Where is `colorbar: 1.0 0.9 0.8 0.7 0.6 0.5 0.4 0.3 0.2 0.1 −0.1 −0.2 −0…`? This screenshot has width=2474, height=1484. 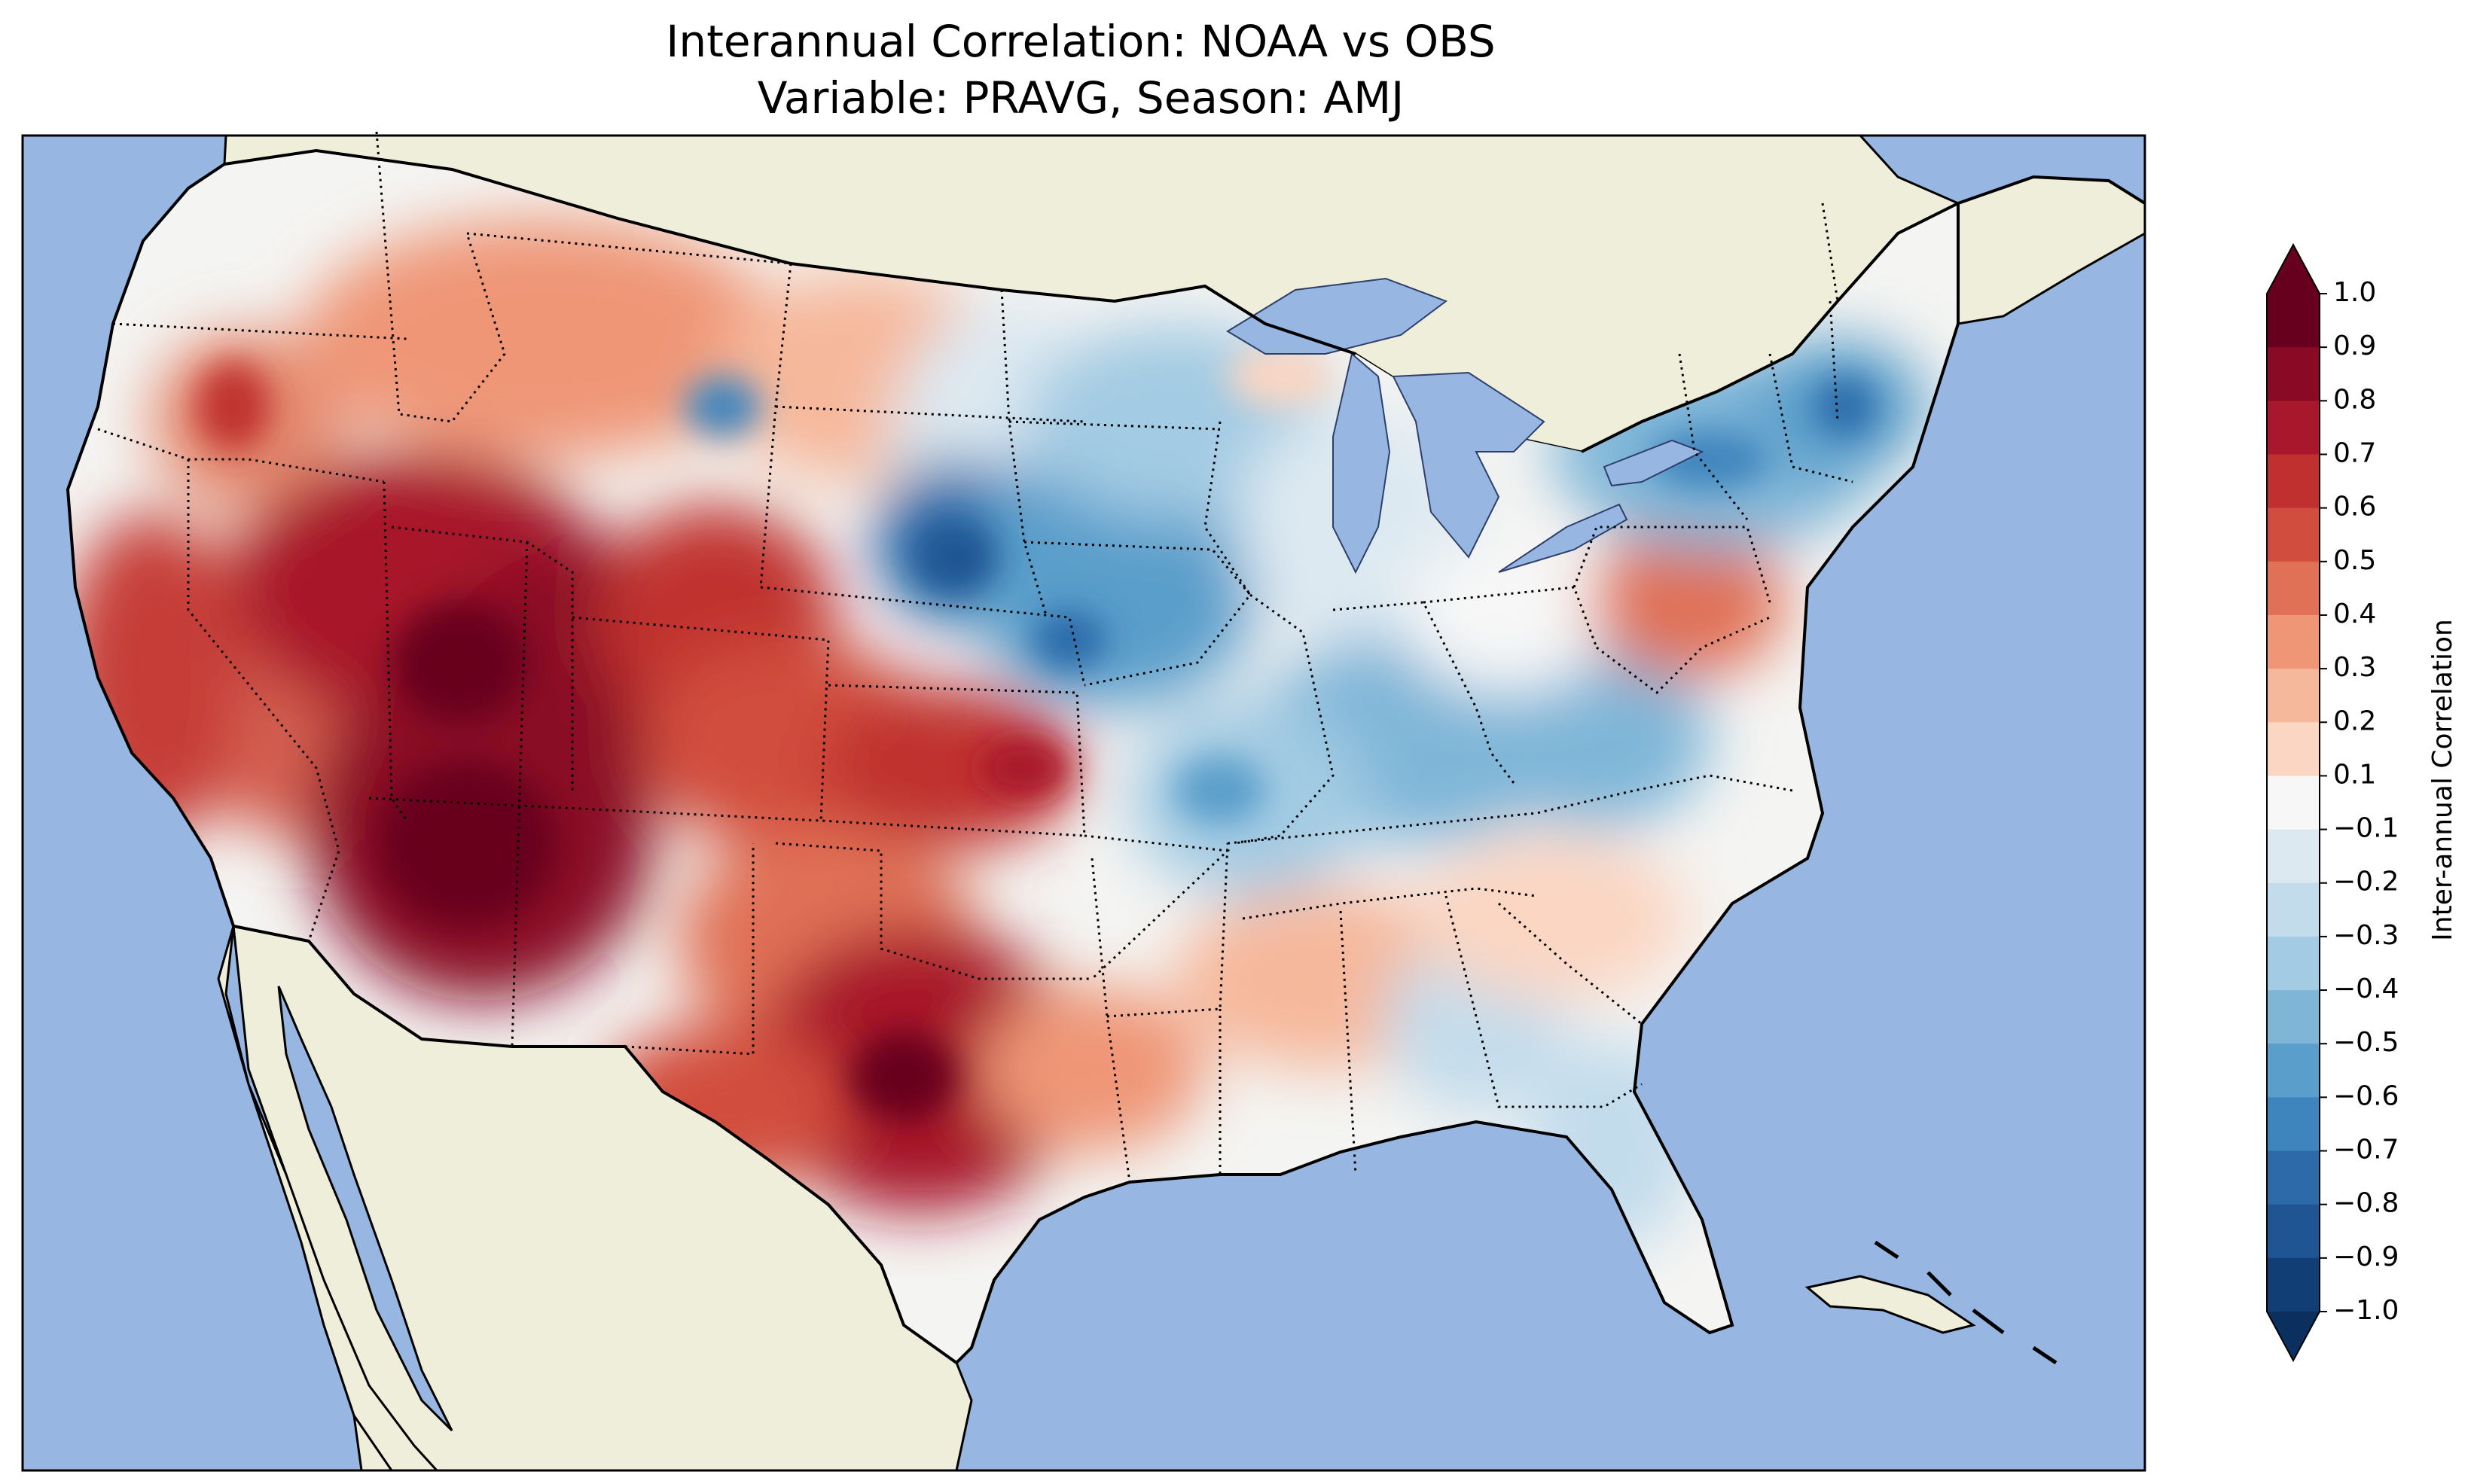 colorbar: 1.0 0.9 0.8 0.7 0.6 0.5 0.4 0.3 0.2 0.1 −0.1 −0.2 −0… is located at coordinates (2332, 802).